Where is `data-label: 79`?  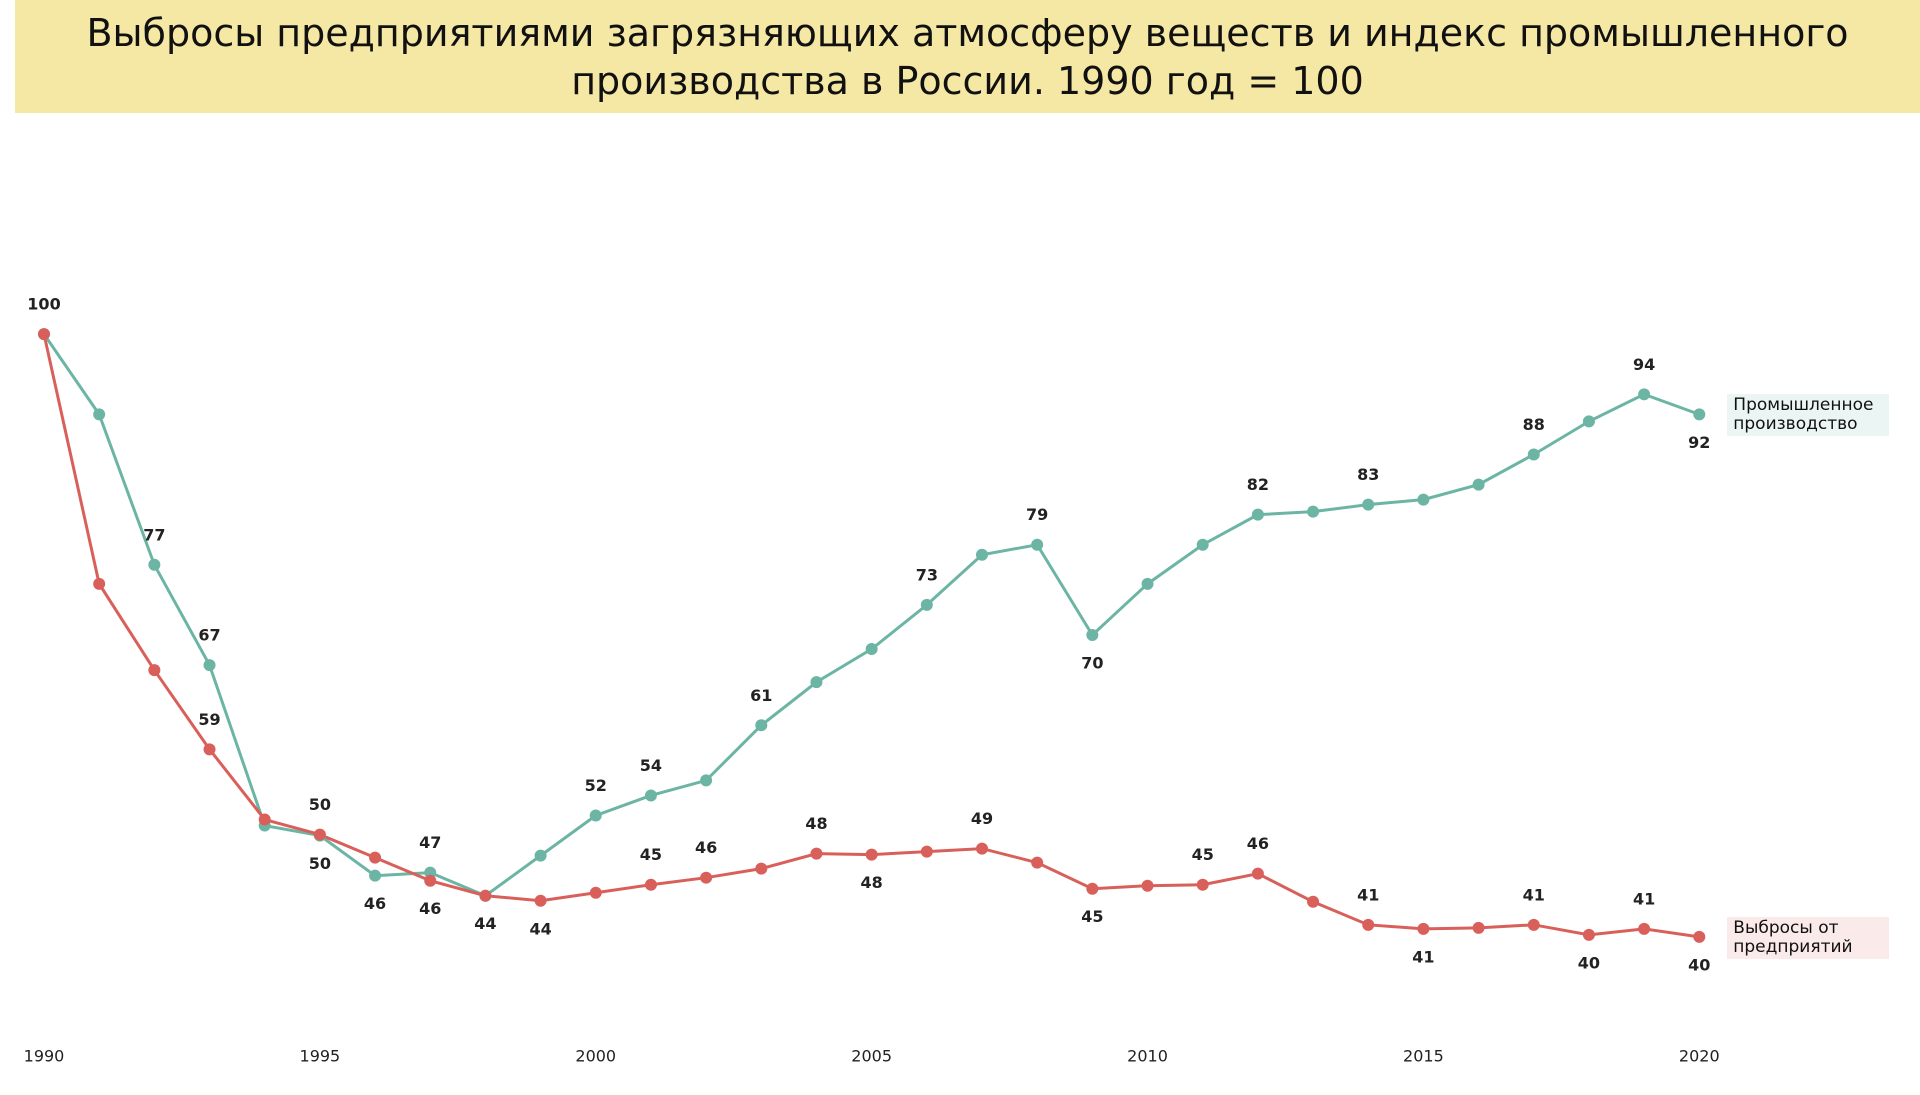
data-label: 79 is located at coordinates (1037, 514).